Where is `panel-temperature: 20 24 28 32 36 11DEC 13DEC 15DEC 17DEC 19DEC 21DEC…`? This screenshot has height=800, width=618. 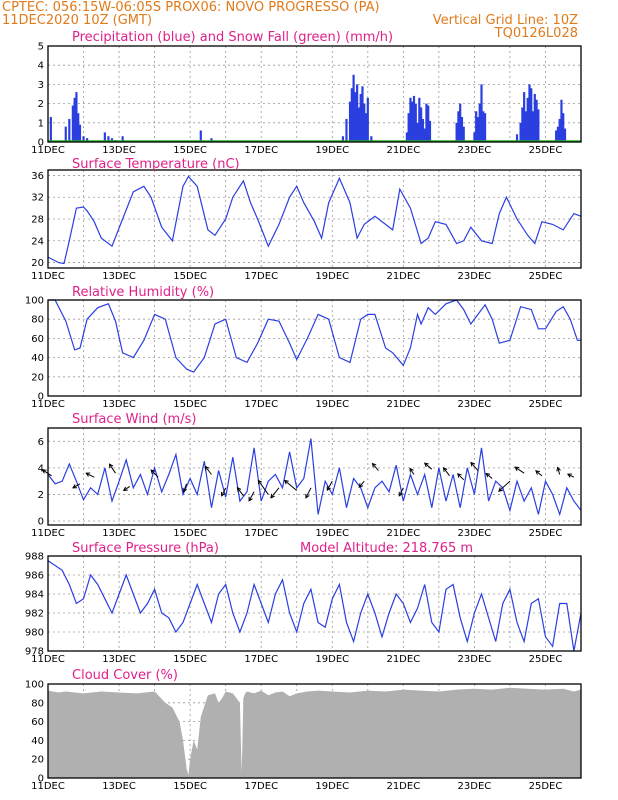 panel-temperature: 20 24 28 32 36 11DEC 13DEC 15DEC 17DEC 19DEC 21DEC… is located at coordinates (306, 219).